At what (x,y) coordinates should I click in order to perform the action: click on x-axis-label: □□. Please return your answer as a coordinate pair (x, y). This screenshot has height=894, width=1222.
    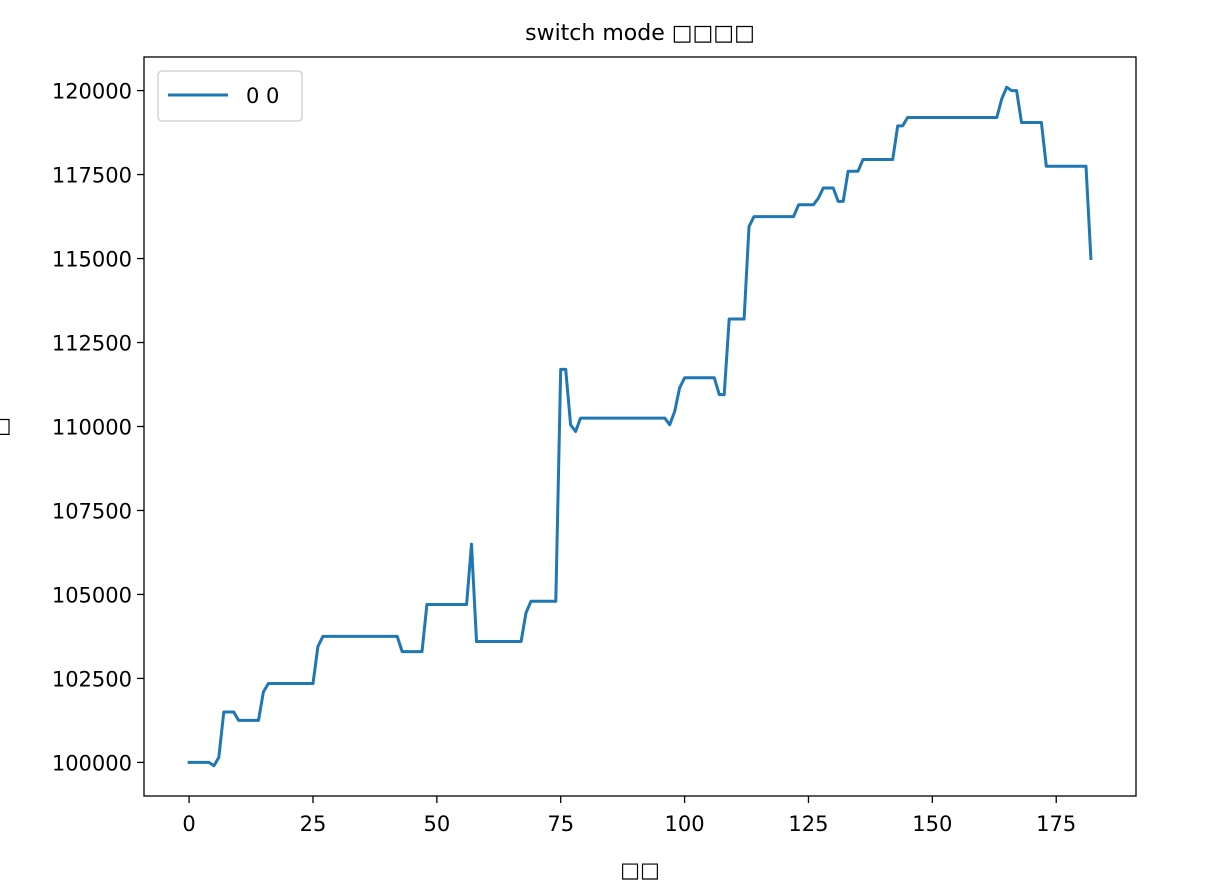
    Looking at the image, I should click on (640, 870).